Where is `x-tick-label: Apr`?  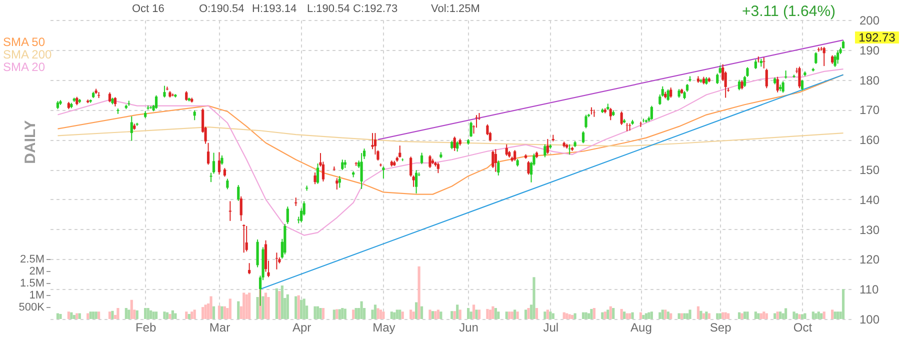
x-tick-label: Apr is located at coordinates (302, 327).